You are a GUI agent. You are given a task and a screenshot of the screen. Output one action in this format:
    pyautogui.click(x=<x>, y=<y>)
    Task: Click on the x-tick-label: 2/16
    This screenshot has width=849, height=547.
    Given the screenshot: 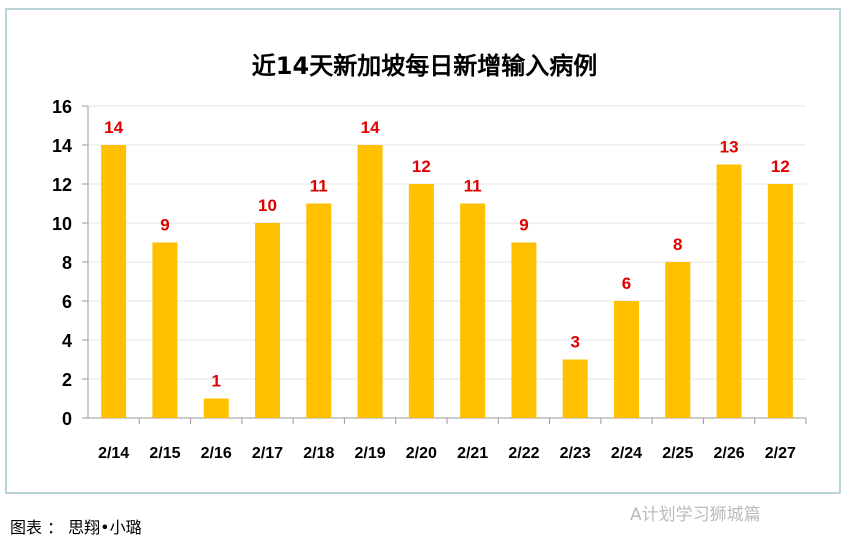 What is the action you would take?
    pyautogui.click(x=216, y=453)
    